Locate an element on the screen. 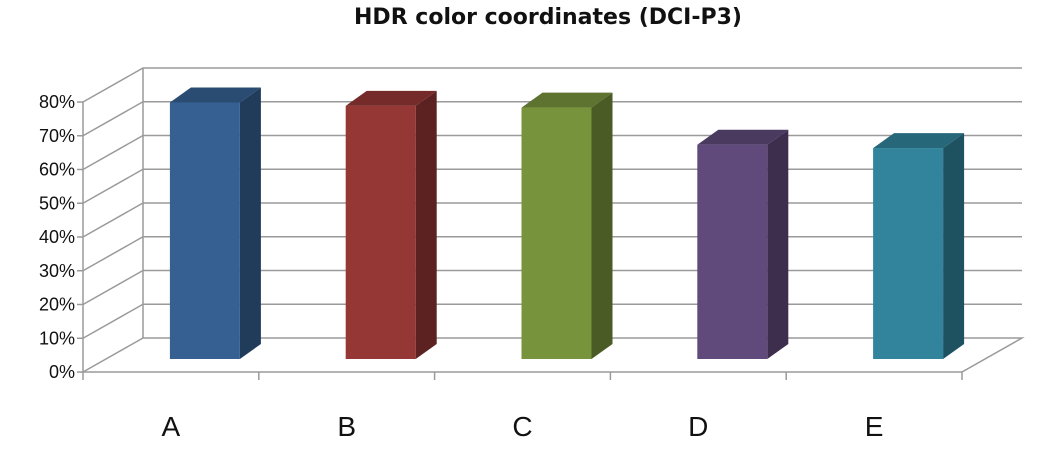  y-tick-label: 50% is located at coordinates (57, 203).